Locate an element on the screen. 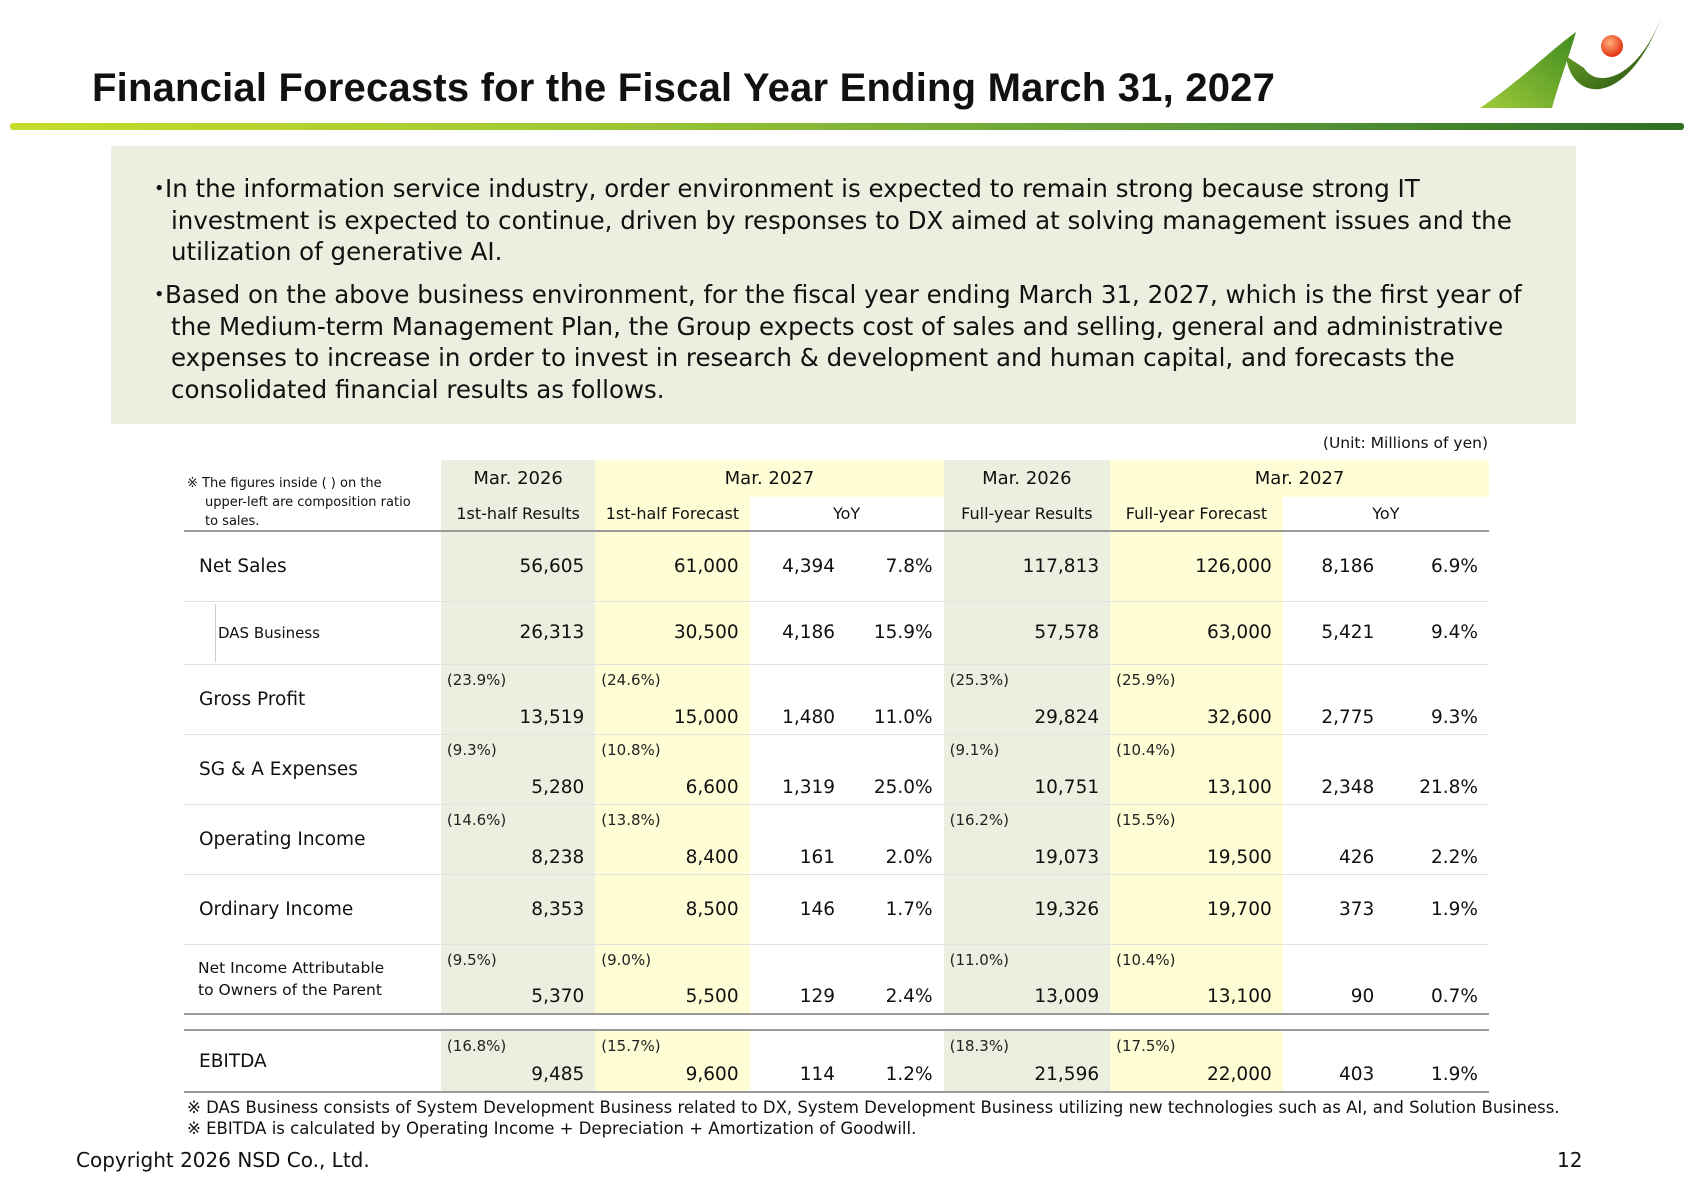 This screenshot has height=1190, width=1684. cell-h1-yoy: 114 is located at coordinates (817, 1074).